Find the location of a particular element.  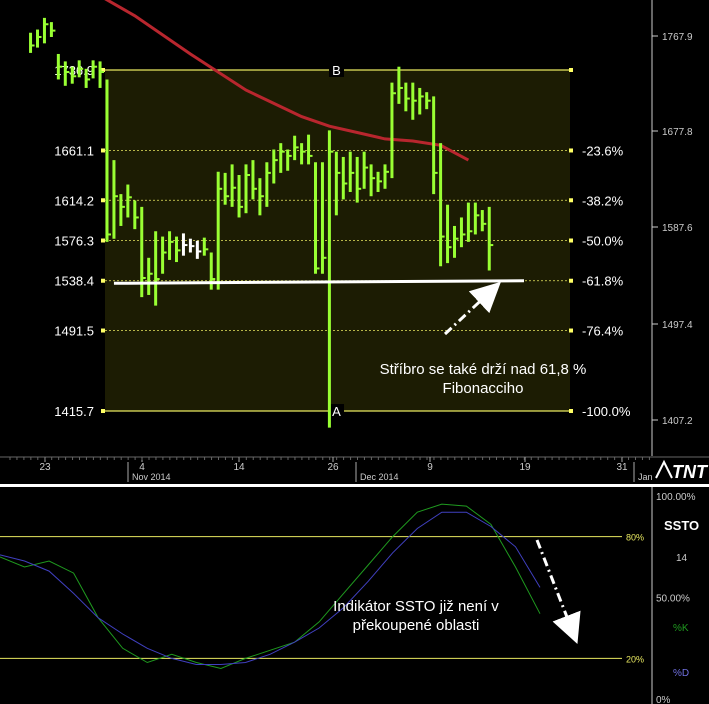

fib-value-label: 1415.7 is located at coordinates (74, 411).